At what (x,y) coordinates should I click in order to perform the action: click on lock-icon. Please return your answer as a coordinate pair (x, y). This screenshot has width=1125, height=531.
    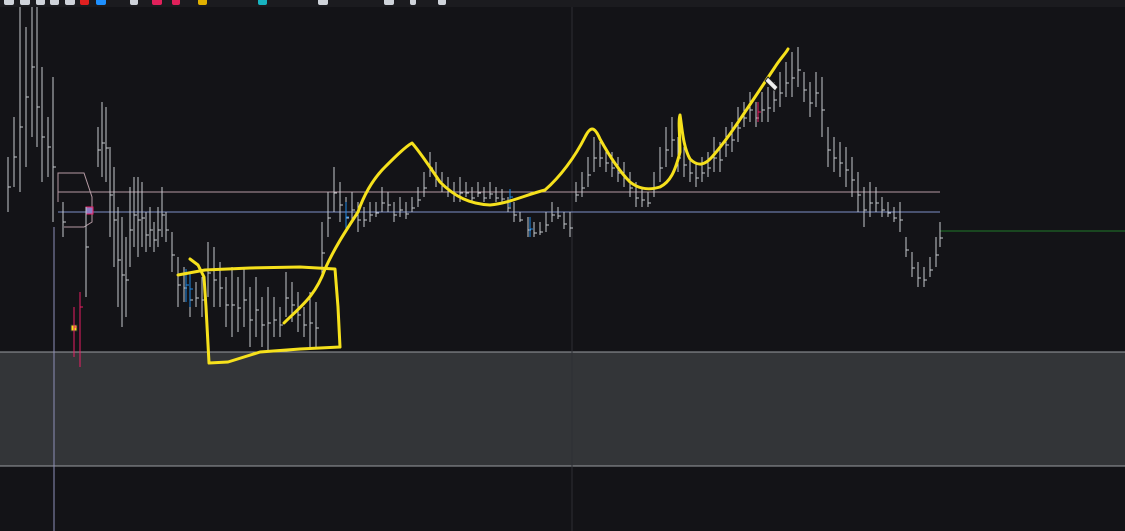
    Looking at the image, I should click on (202, 2).